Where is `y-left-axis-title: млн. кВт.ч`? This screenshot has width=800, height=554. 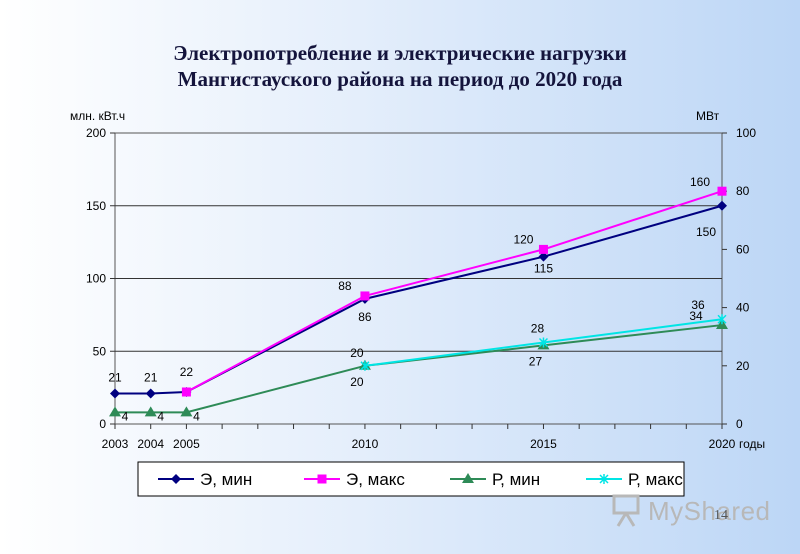 y-left-axis-title: млн. кВт.ч is located at coordinates (97, 116).